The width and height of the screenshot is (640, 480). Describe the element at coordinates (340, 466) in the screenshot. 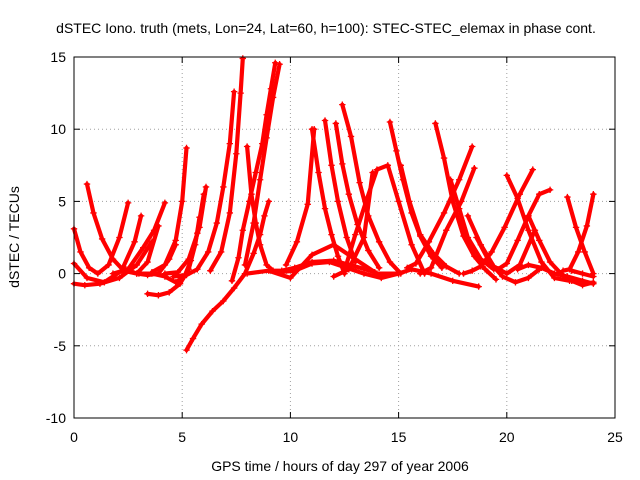

I see `x-axis-title: GPS time / hours of day 297 of year 2006` at that location.